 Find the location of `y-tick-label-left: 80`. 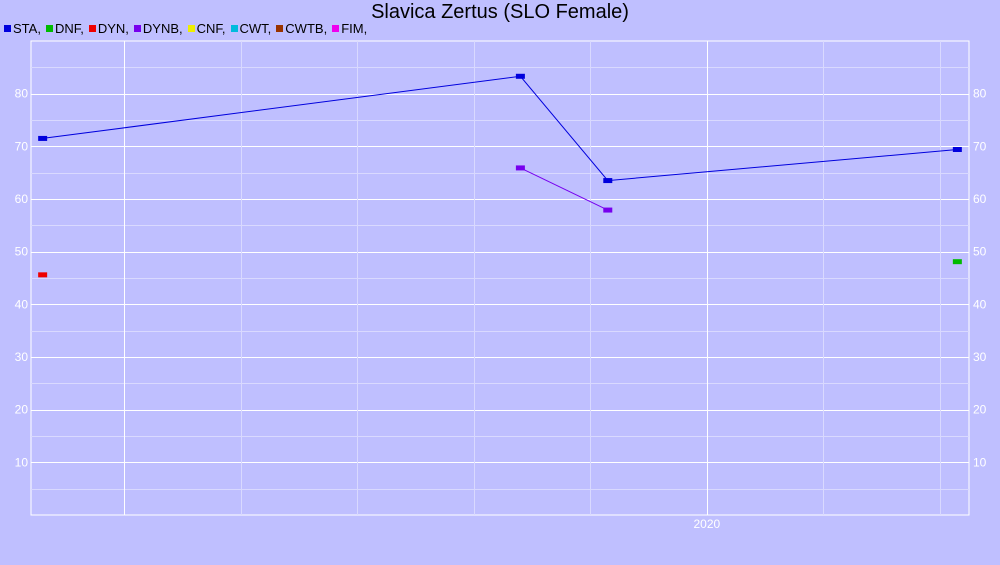

y-tick-label-left: 80 is located at coordinates (22, 94).